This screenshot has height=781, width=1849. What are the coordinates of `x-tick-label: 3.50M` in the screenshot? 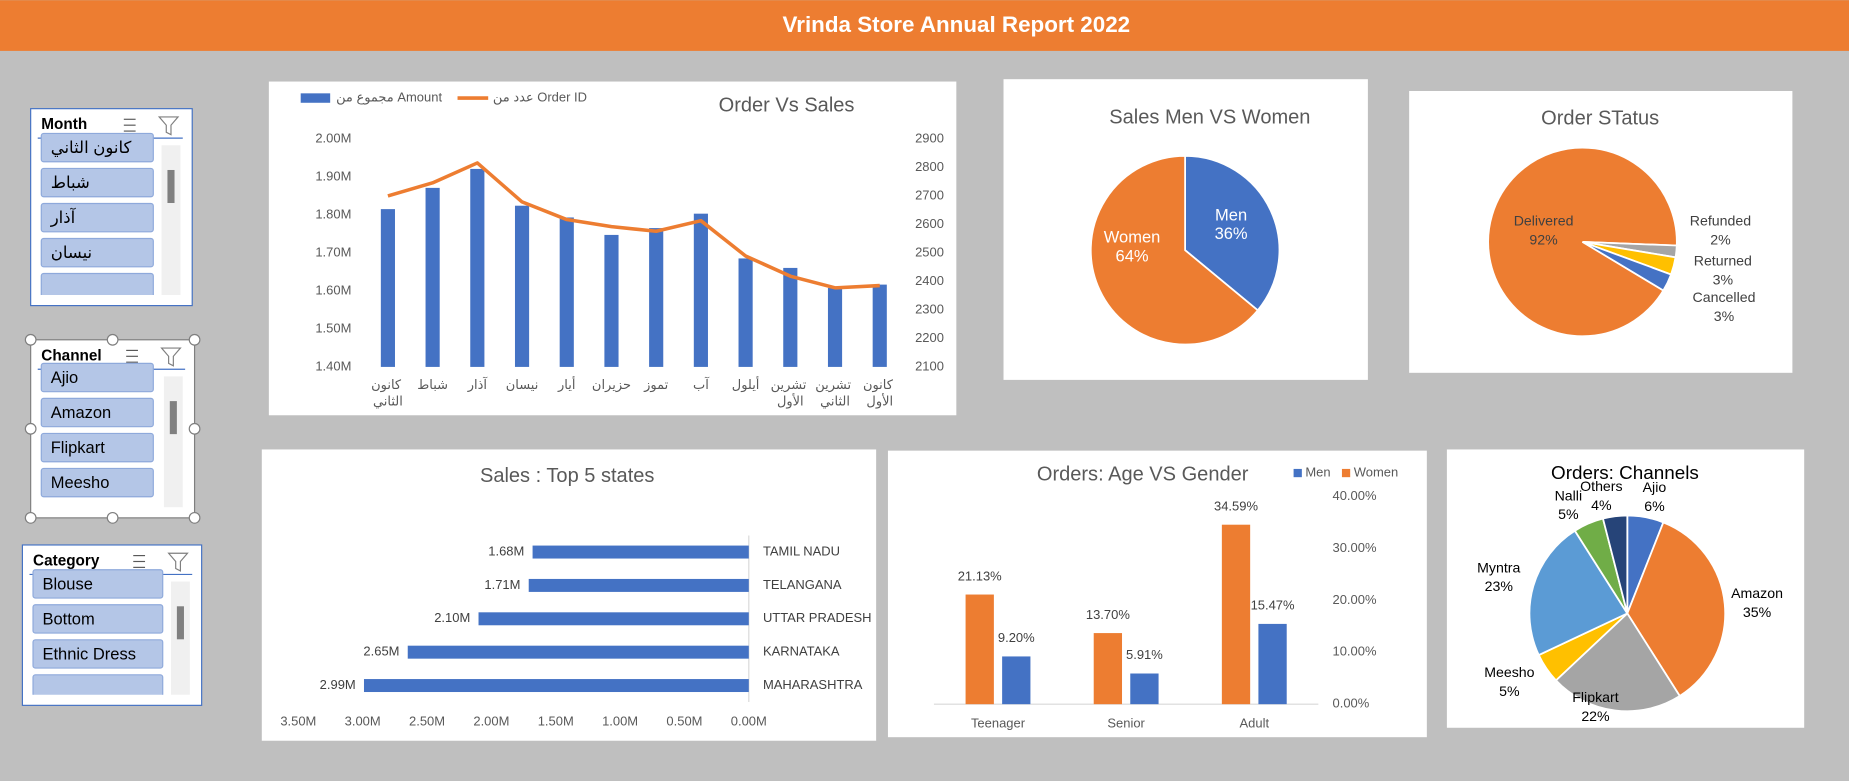 It's located at (298, 720).